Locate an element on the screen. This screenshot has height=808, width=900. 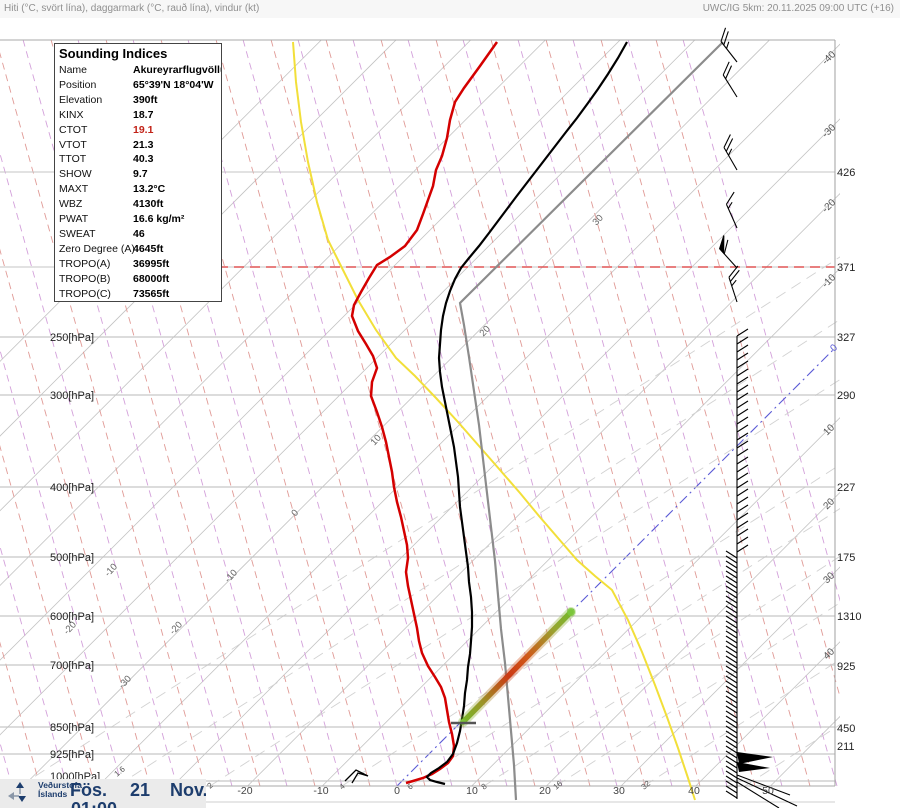
footer-date: 21 is located at coordinates (140, 790).